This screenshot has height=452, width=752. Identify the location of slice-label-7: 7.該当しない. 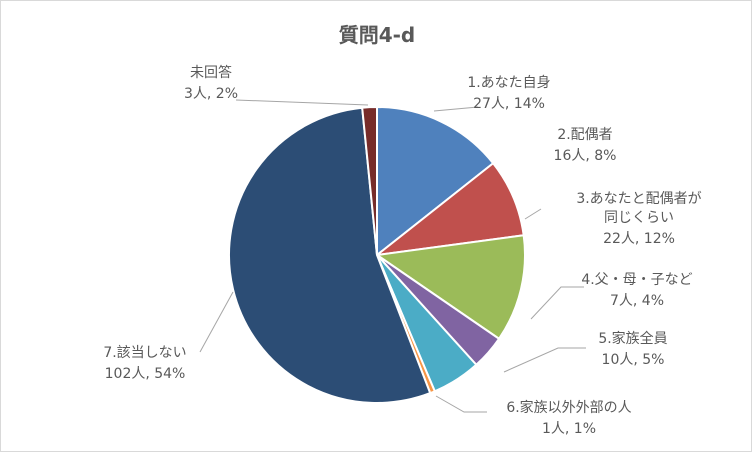
(144, 353).